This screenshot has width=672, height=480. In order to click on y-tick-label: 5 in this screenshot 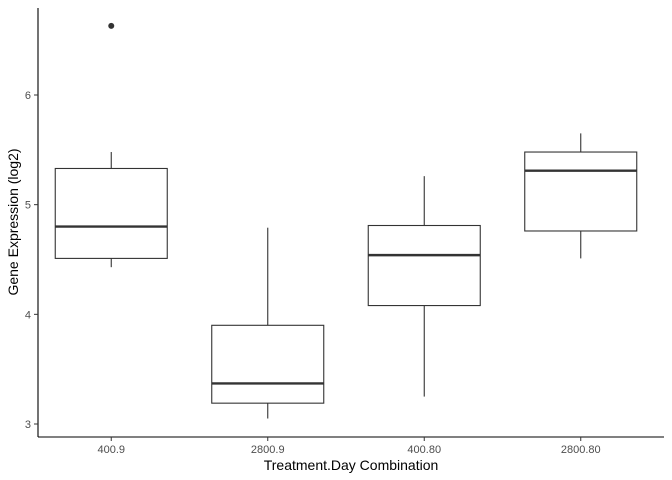, I will do `click(28, 206)`.